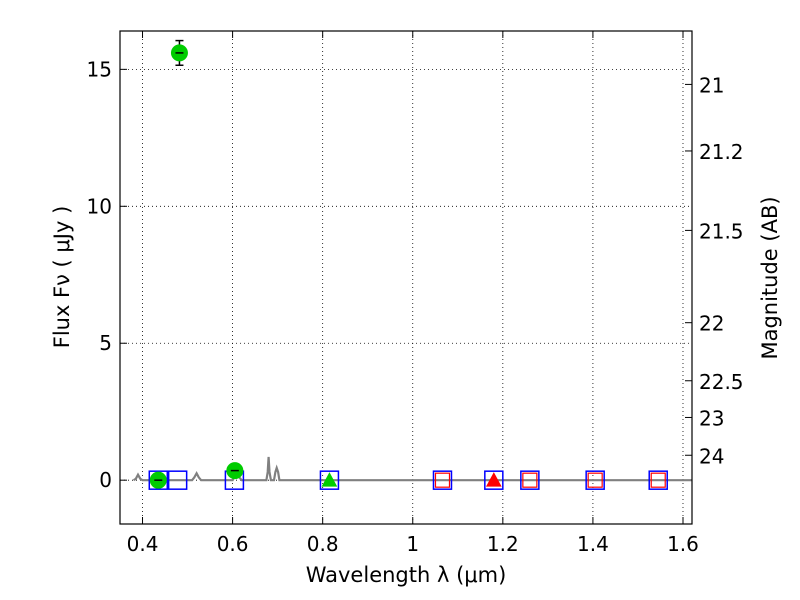  What do you see at coordinates (721, 152) in the screenshot?
I see `magnitude-tick-label: 21.2` at bounding box center [721, 152].